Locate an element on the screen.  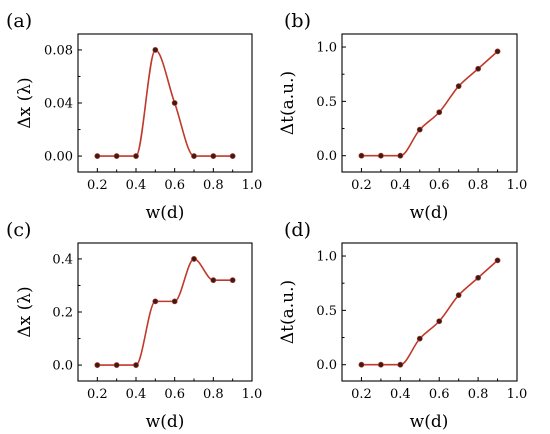
y-tick-label: 0.2 is located at coordinates (62, 313).